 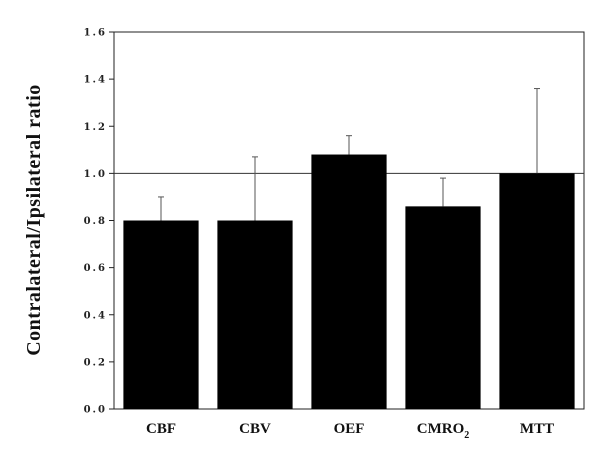 I want to click on y-tick-label: 0.4, so click(x=95, y=315).